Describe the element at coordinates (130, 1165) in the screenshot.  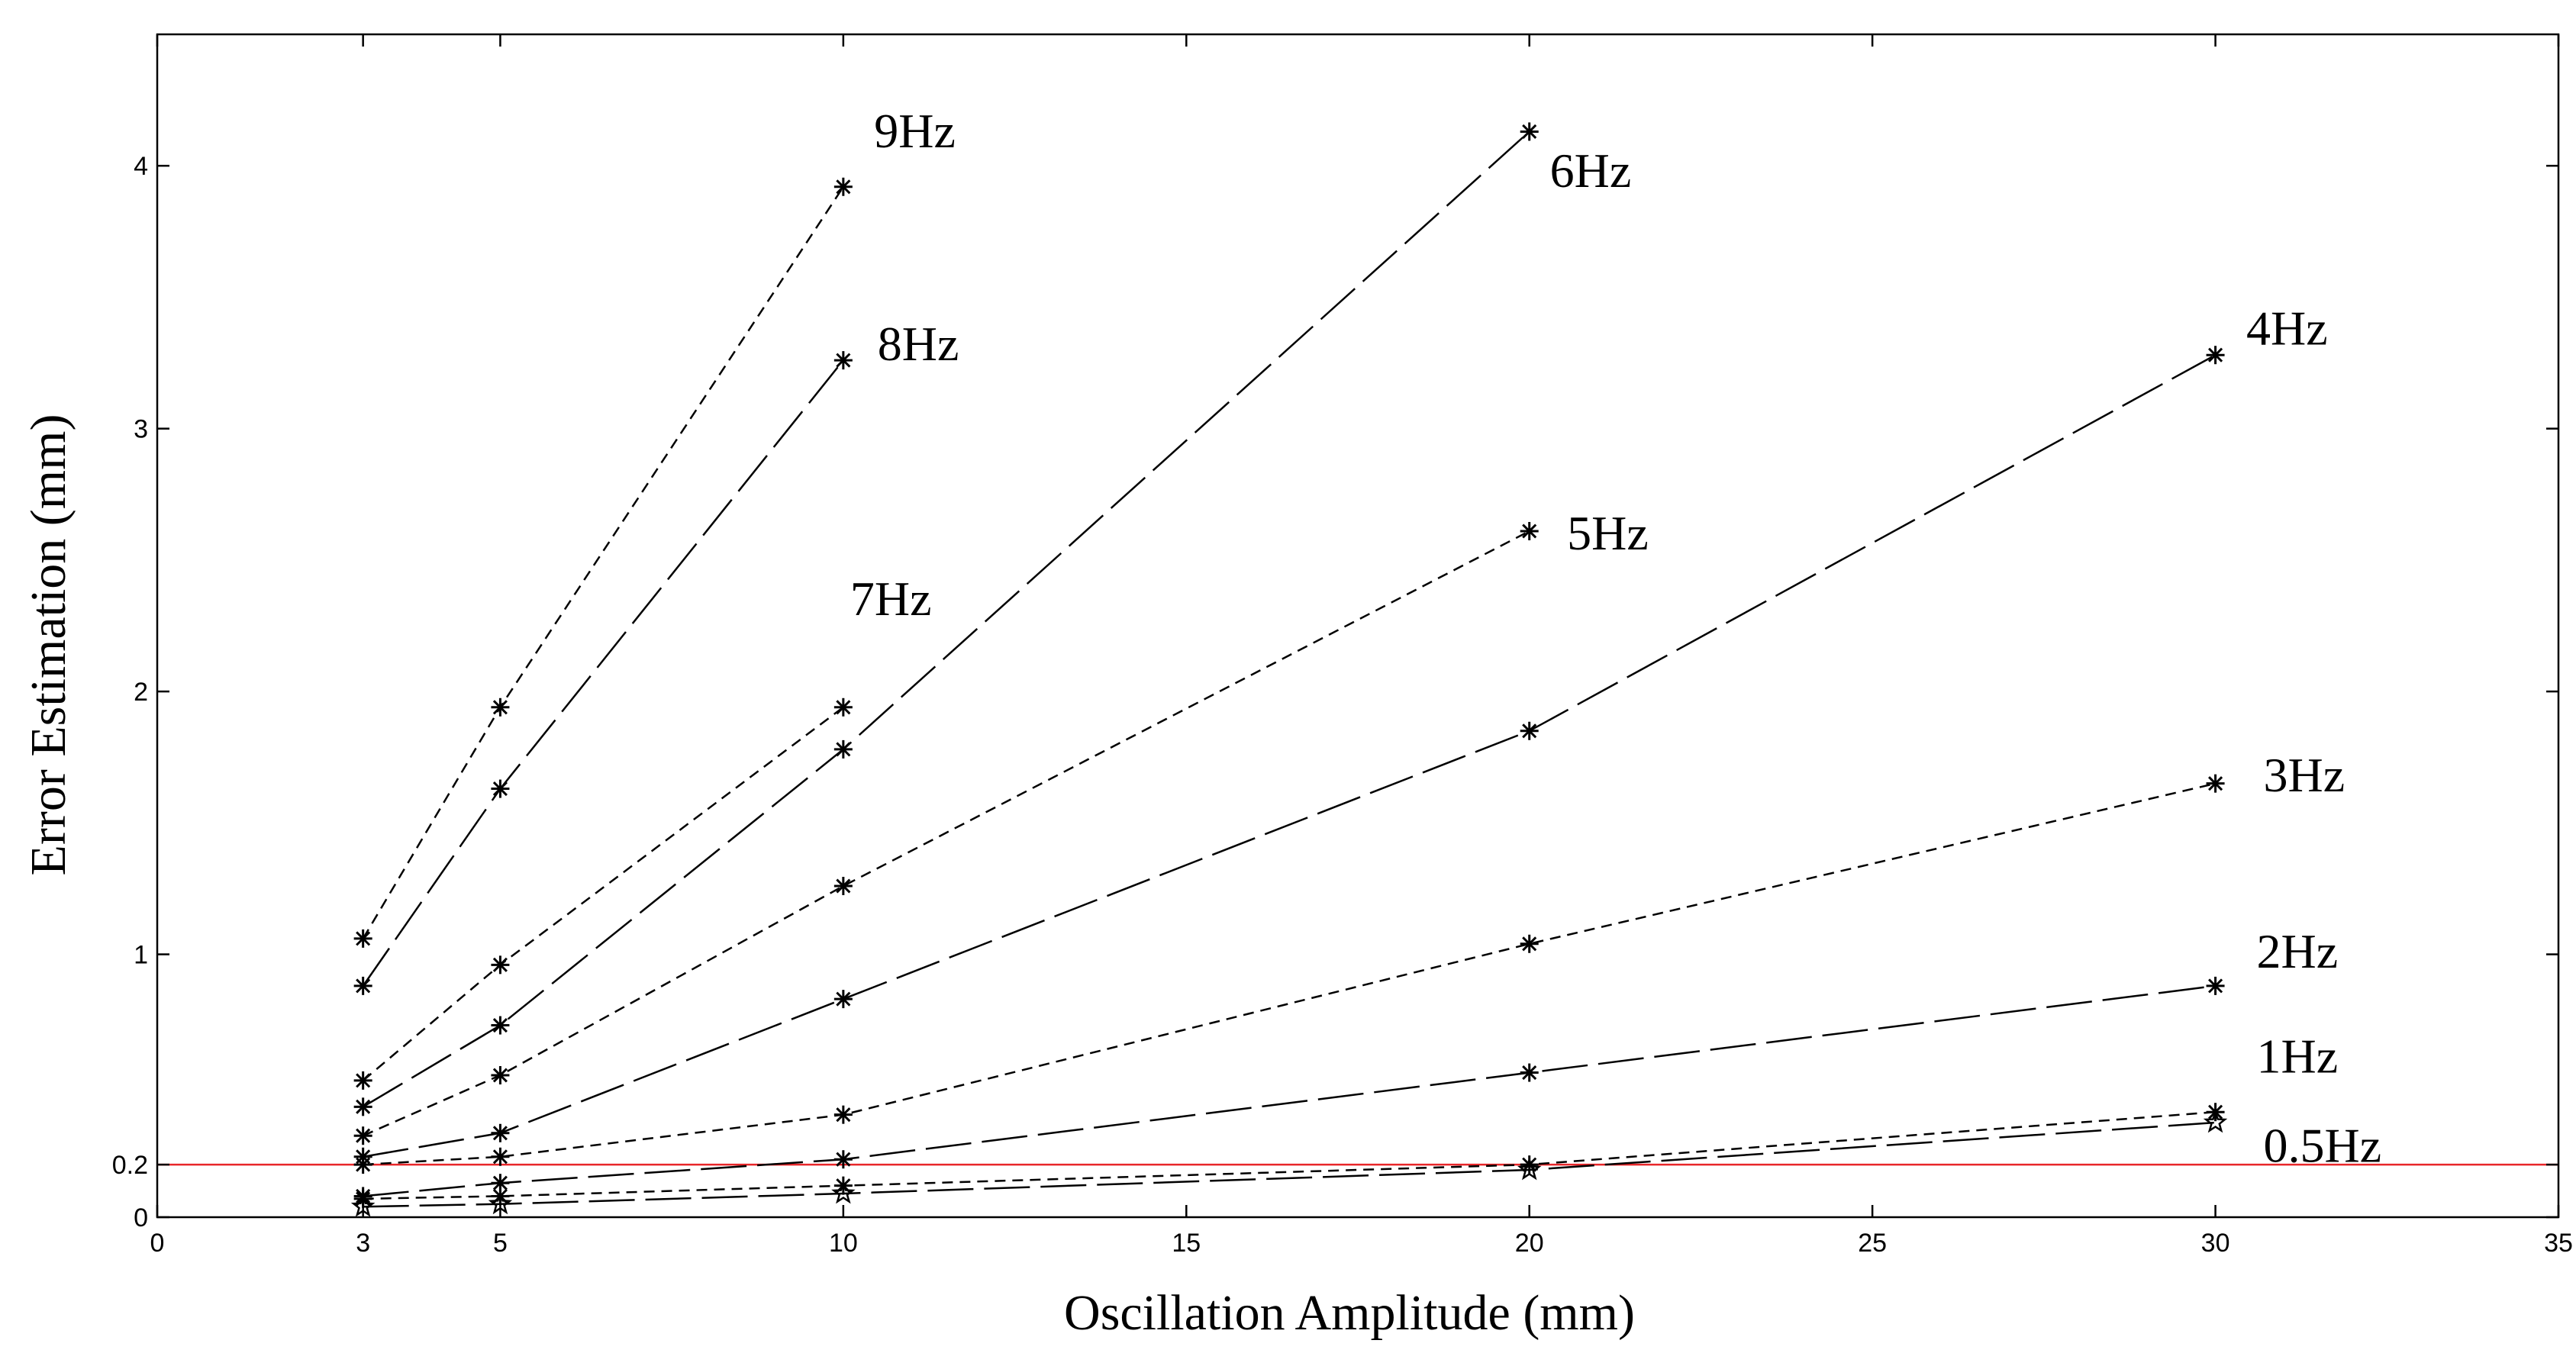
I see `y-tick-label: 0.2` at that location.